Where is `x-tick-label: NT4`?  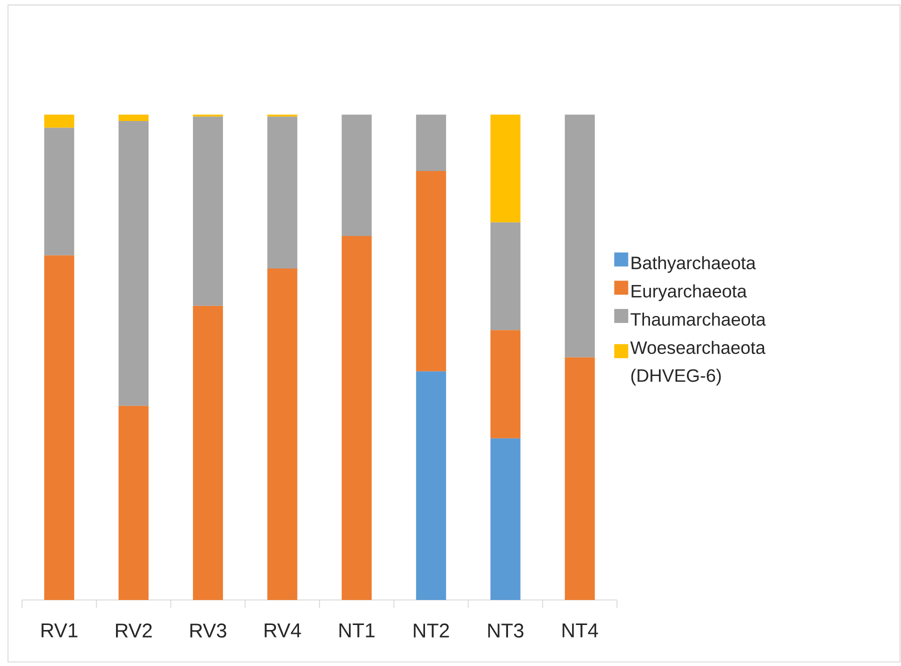 x-tick-label: NT4 is located at coordinates (580, 631).